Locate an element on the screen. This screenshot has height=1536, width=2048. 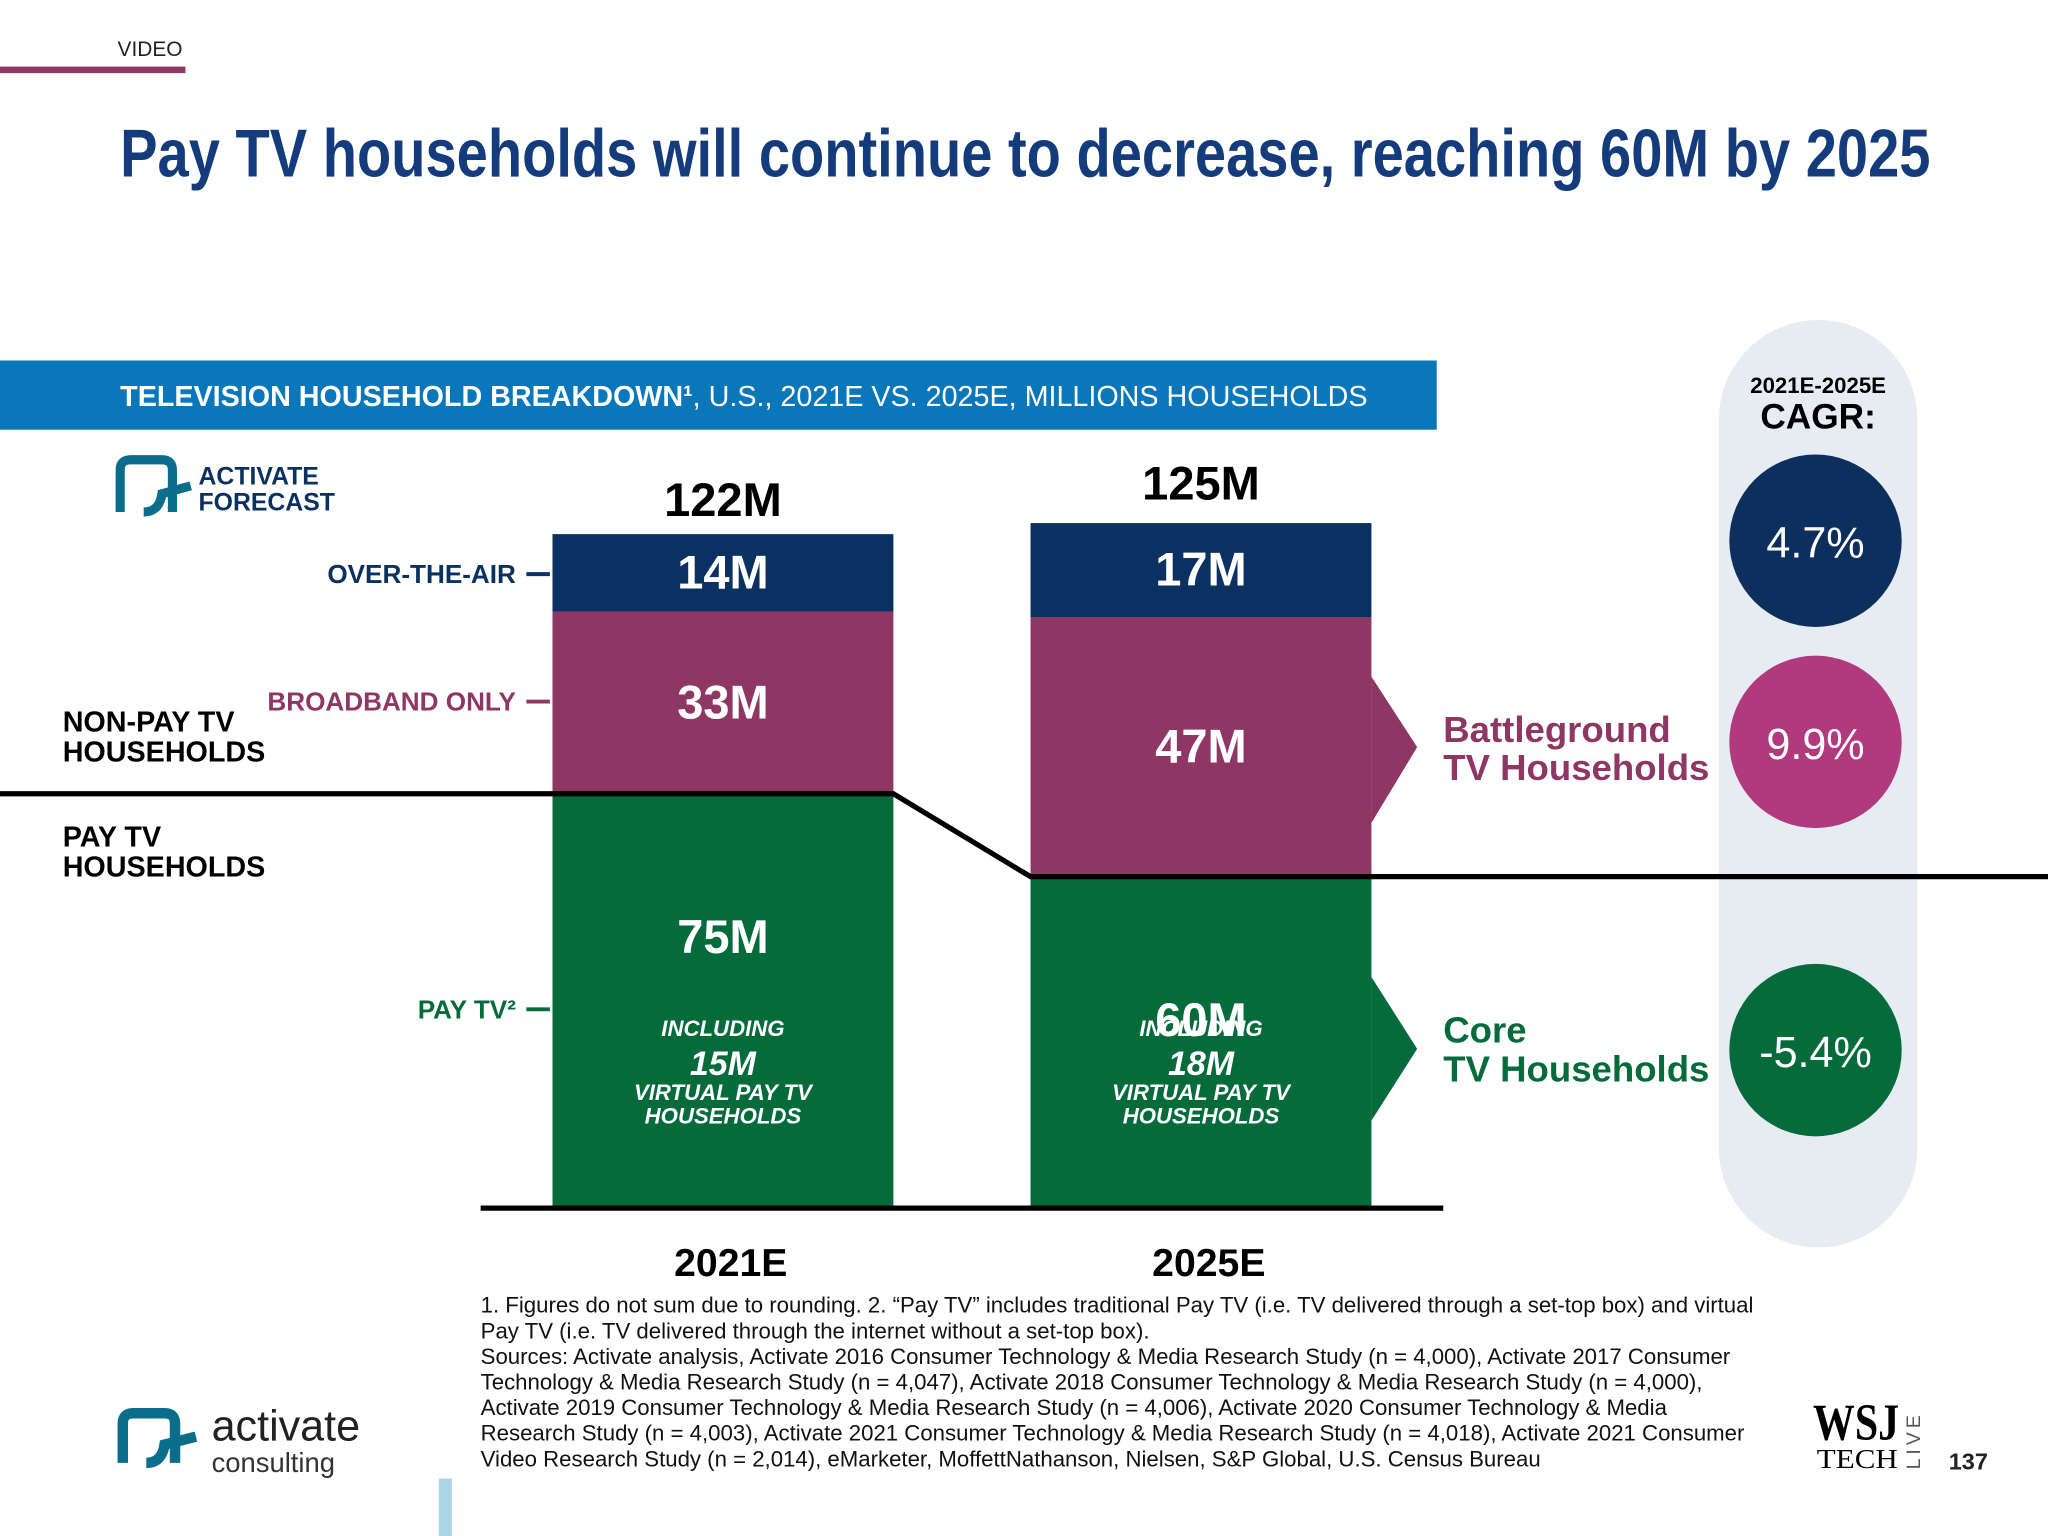
logo-text: activate is located at coordinates (286, 1427).